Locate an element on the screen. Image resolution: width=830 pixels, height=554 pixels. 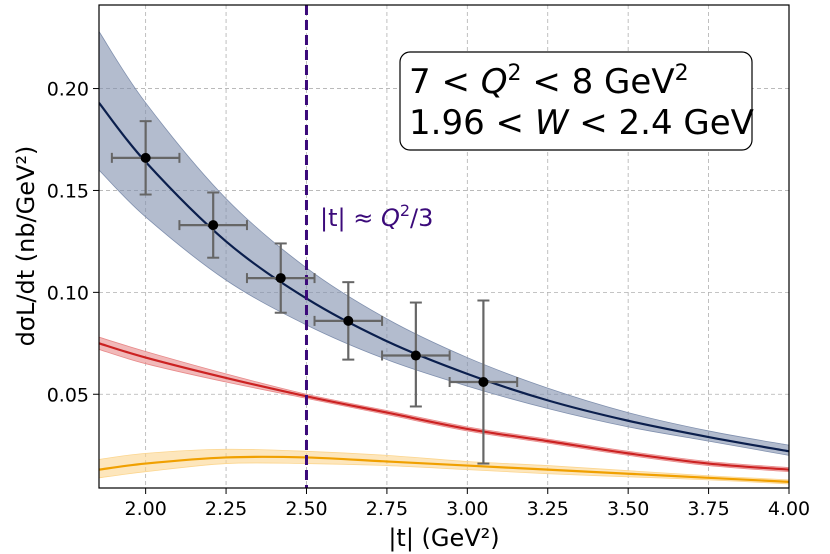
x-axis-label: |t| (GeV²) is located at coordinates (443, 538).